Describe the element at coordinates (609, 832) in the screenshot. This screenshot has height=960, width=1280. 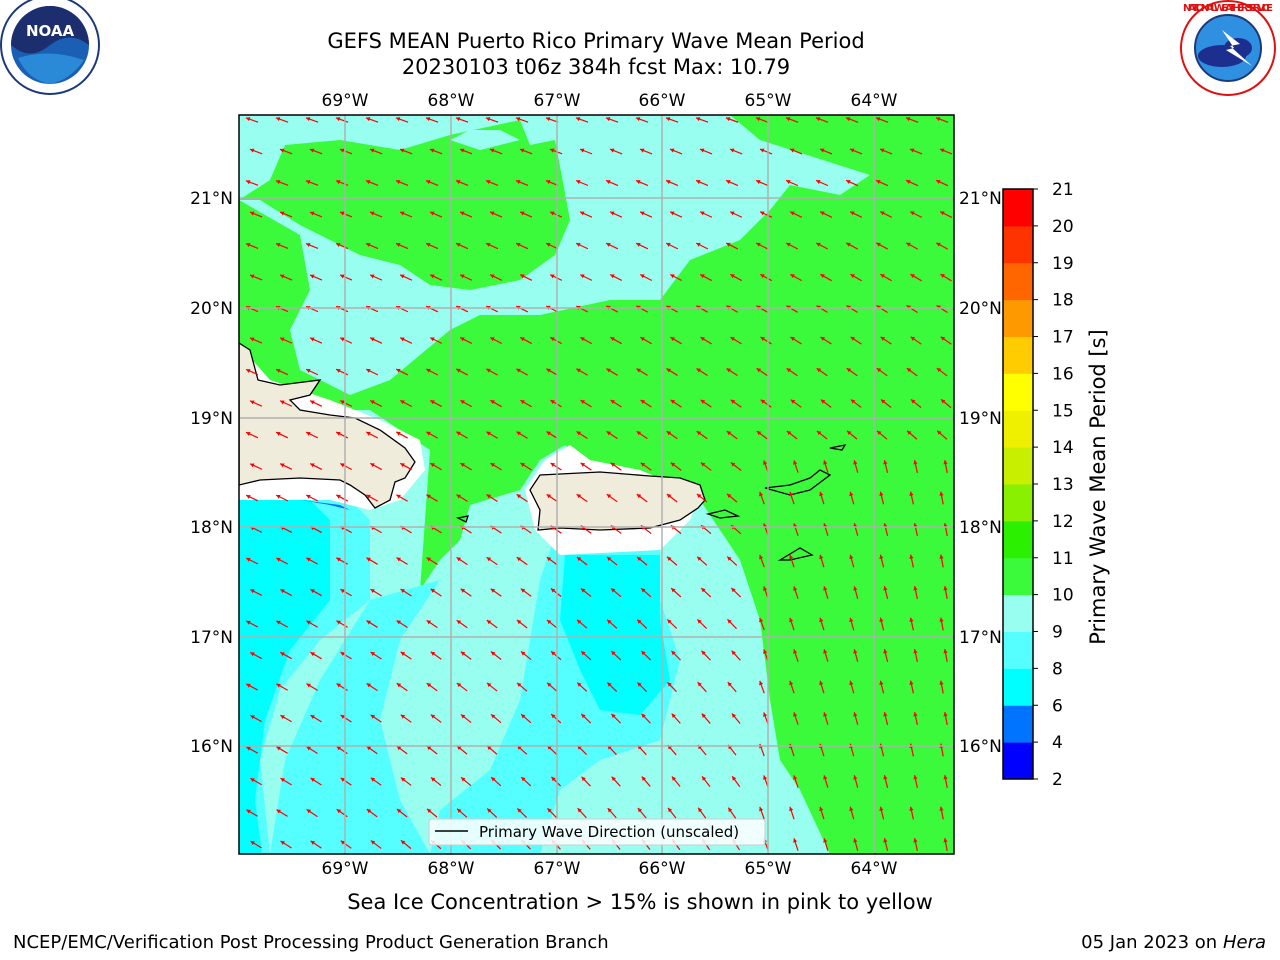
I see `legend-label: Primary Wave Direction (unscaled)` at that location.